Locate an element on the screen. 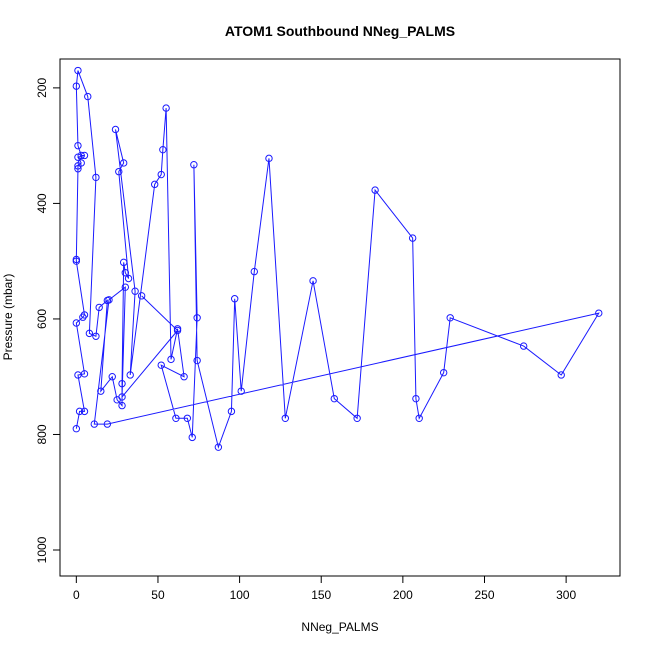 The width and height of the screenshot is (650, 650). y-tick-label: 400 is located at coordinates (42, 203).